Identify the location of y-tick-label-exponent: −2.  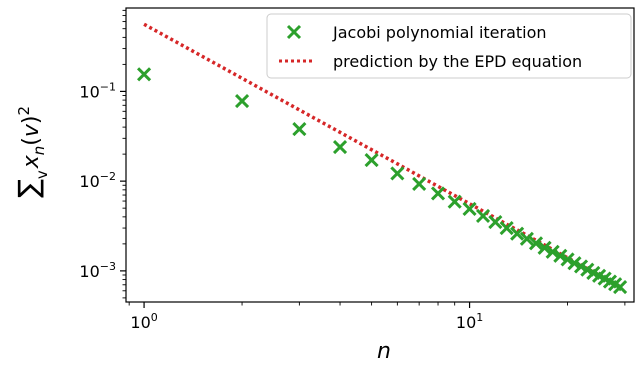
(108, 176).